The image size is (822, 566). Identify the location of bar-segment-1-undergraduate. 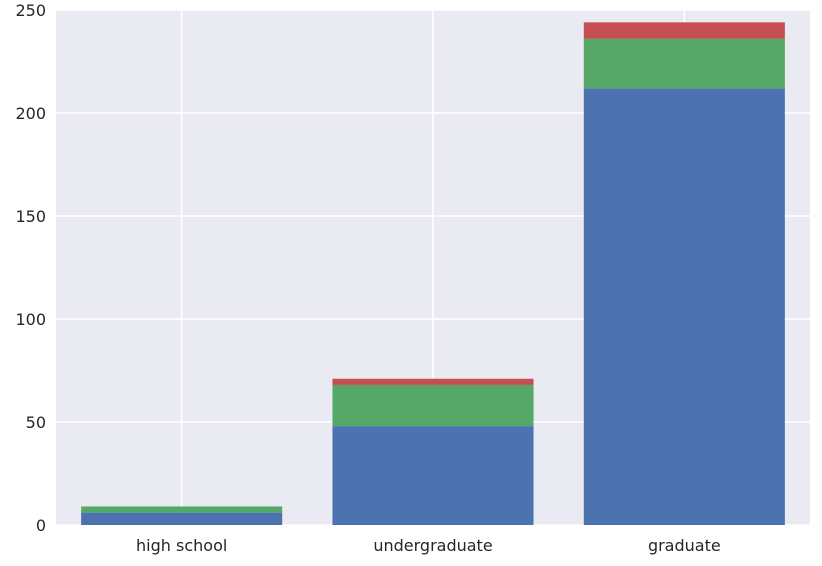
(433, 475).